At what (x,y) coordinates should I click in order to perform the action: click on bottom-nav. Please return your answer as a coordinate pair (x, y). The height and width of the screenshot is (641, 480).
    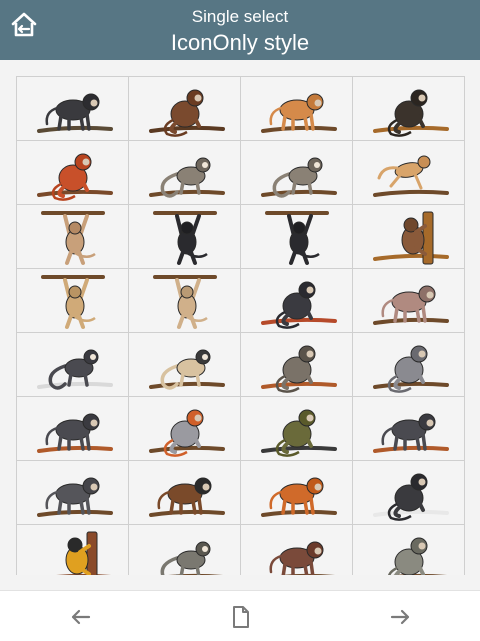
    Looking at the image, I should click on (240, 615).